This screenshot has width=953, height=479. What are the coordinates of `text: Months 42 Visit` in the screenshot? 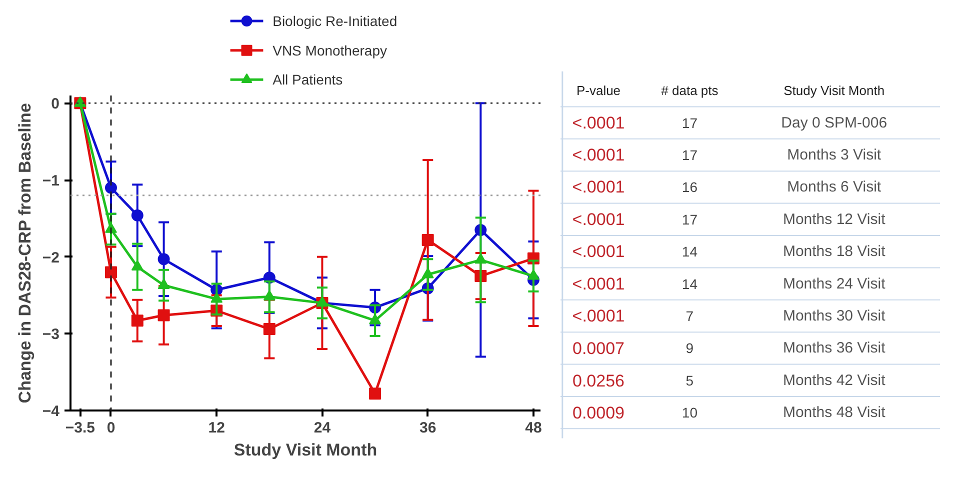 It's located at (834, 380).